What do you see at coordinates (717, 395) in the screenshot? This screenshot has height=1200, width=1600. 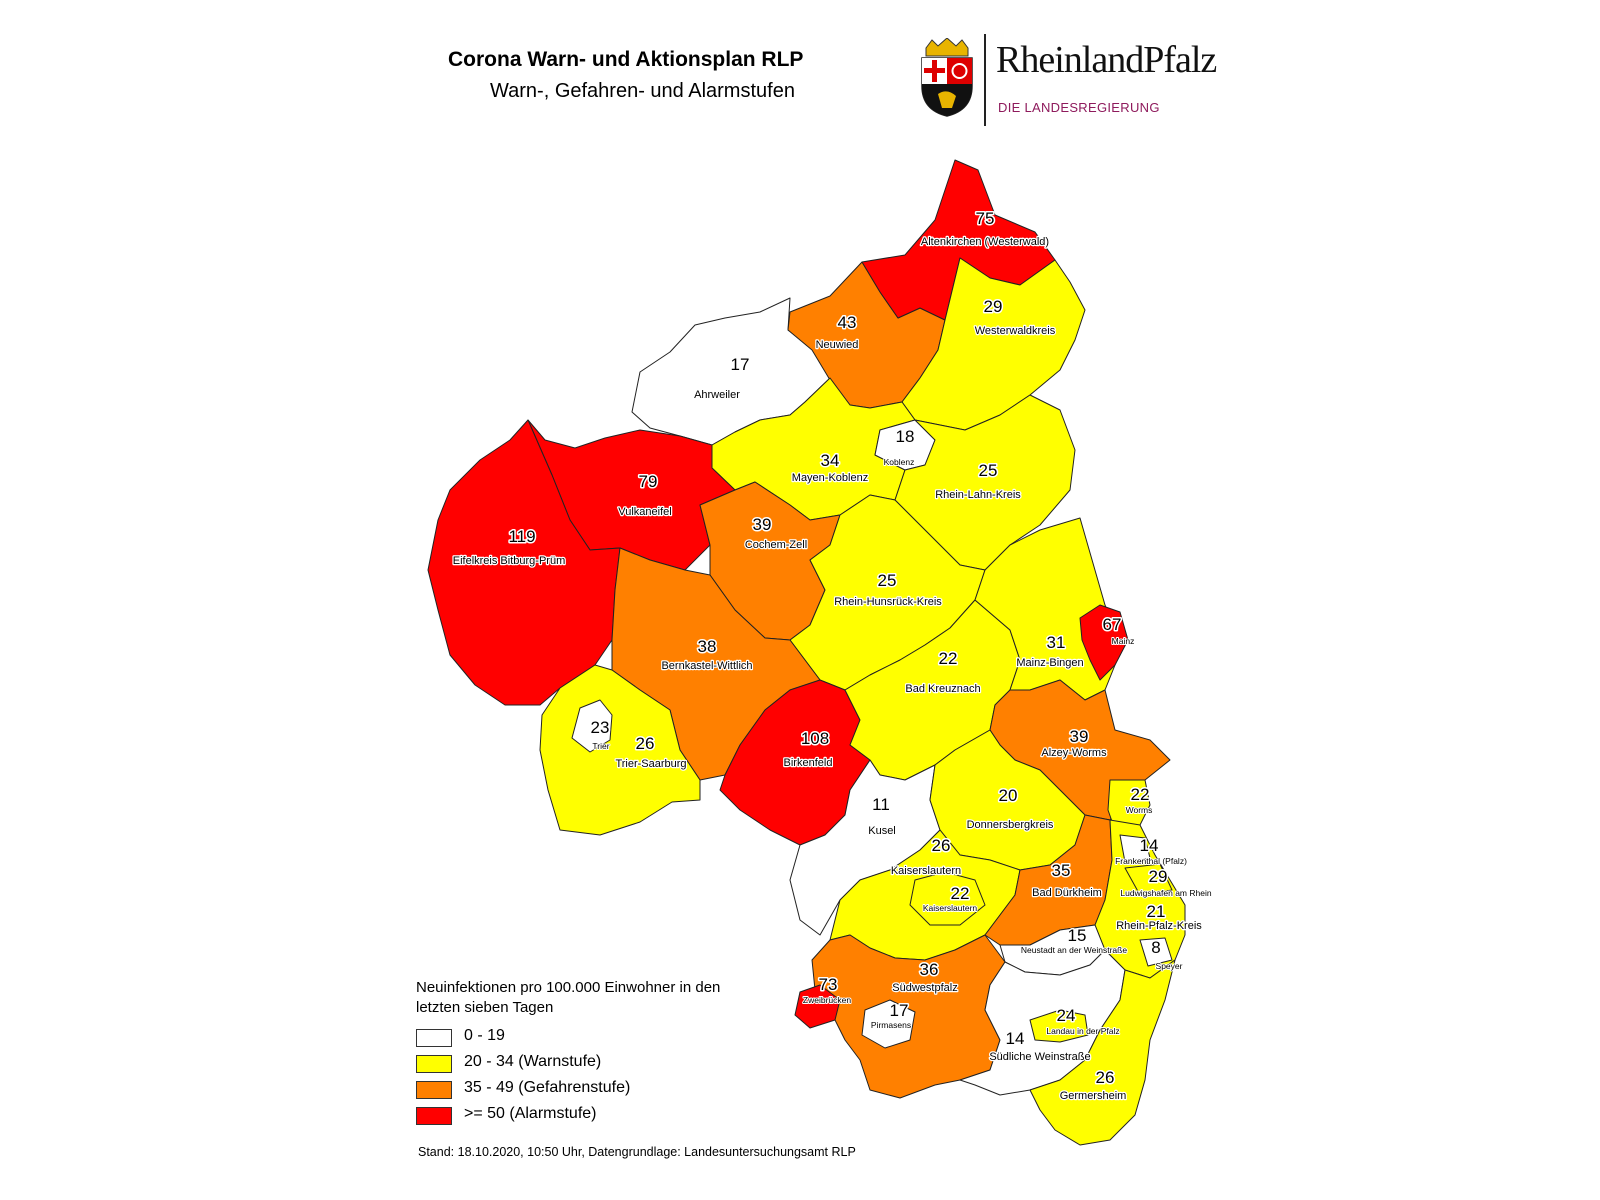 I see `label-ahrweiler: Ahrweiler` at bounding box center [717, 395].